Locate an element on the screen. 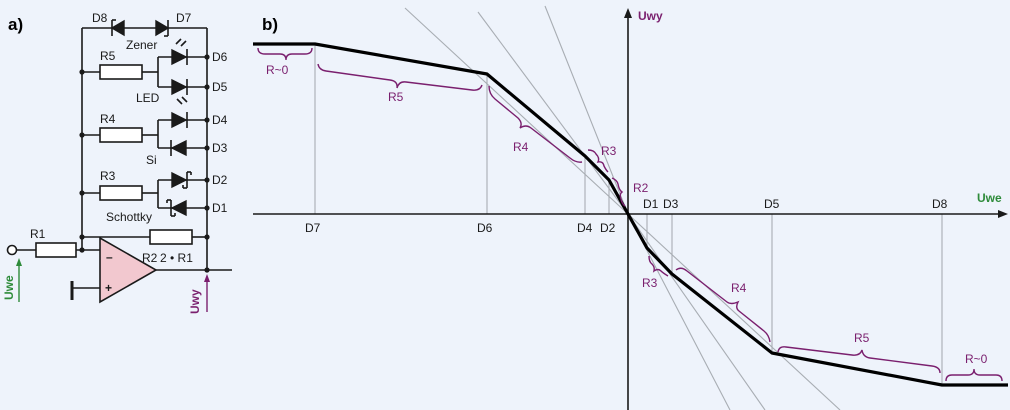  label-uwy-circuit: Uwy is located at coordinates (195, 301).